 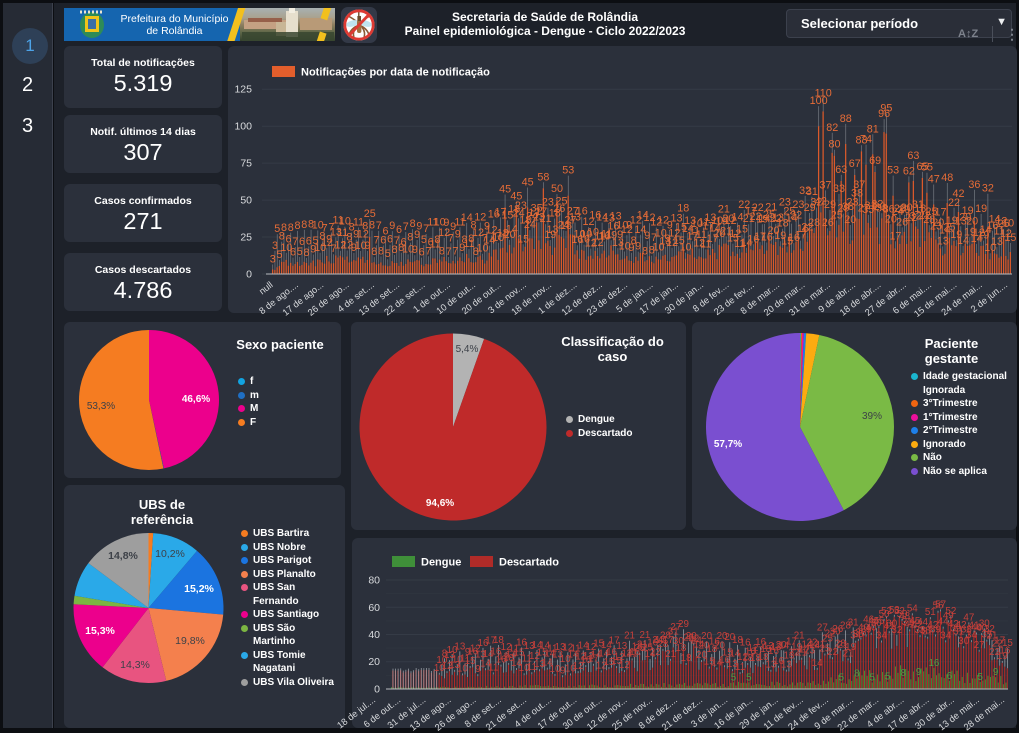 What do you see at coordinates (922, 167) in the screenshot?
I see `svg-text: 65` at bounding box center [922, 167].